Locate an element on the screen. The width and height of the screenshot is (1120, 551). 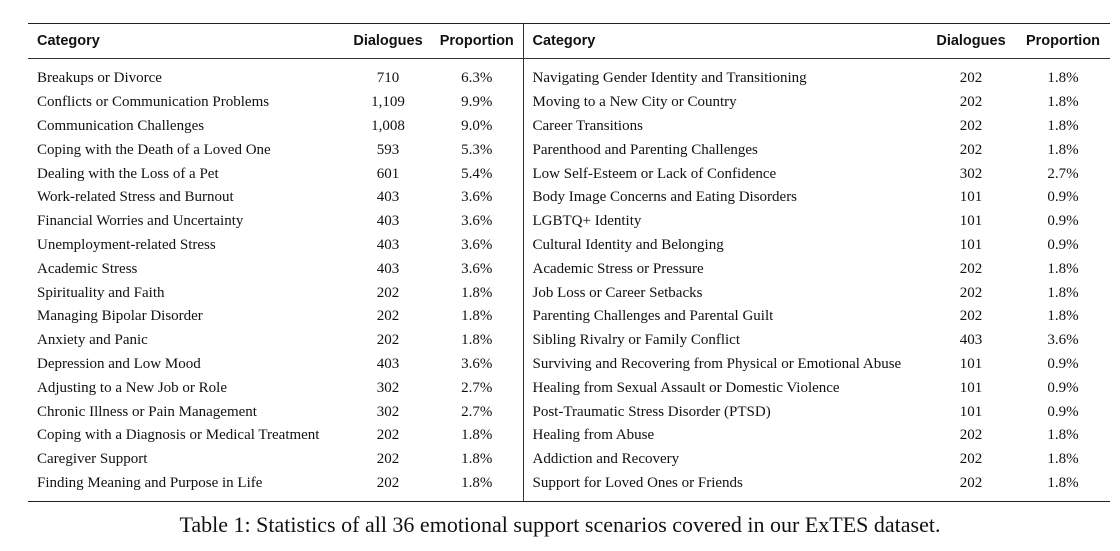
dialogues-cell-left: 601 is located at coordinates (388, 173).